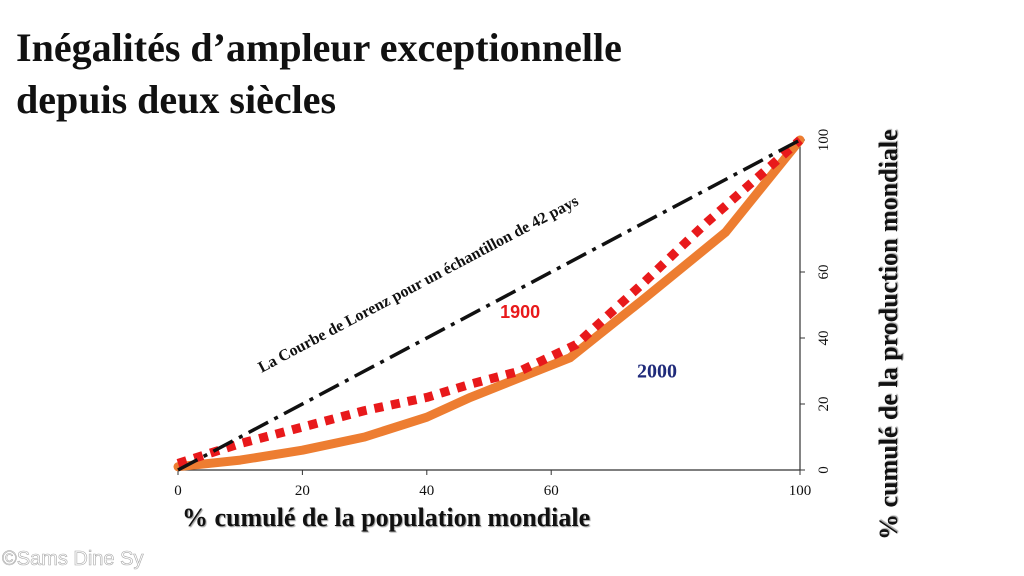 The image size is (1024, 576). What do you see at coordinates (824, 404) in the screenshot?
I see `y-tick-label: 20` at bounding box center [824, 404].